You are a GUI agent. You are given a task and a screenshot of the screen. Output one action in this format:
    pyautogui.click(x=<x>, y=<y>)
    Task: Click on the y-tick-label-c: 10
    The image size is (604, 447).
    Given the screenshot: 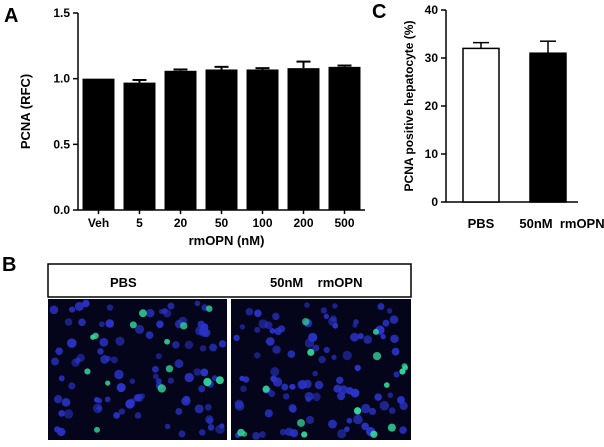 What is the action you would take?
    pyautogui.click(x=432, y=154)
    